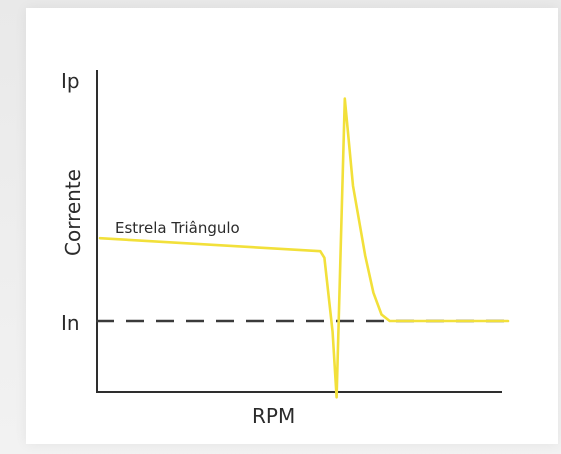 The width and height of the screenshot is (561, 454). What do you see at coordinates (73, 212) in the screenshot?
I see `y-axis-label: Corrente` at bounding box center [73, 212].